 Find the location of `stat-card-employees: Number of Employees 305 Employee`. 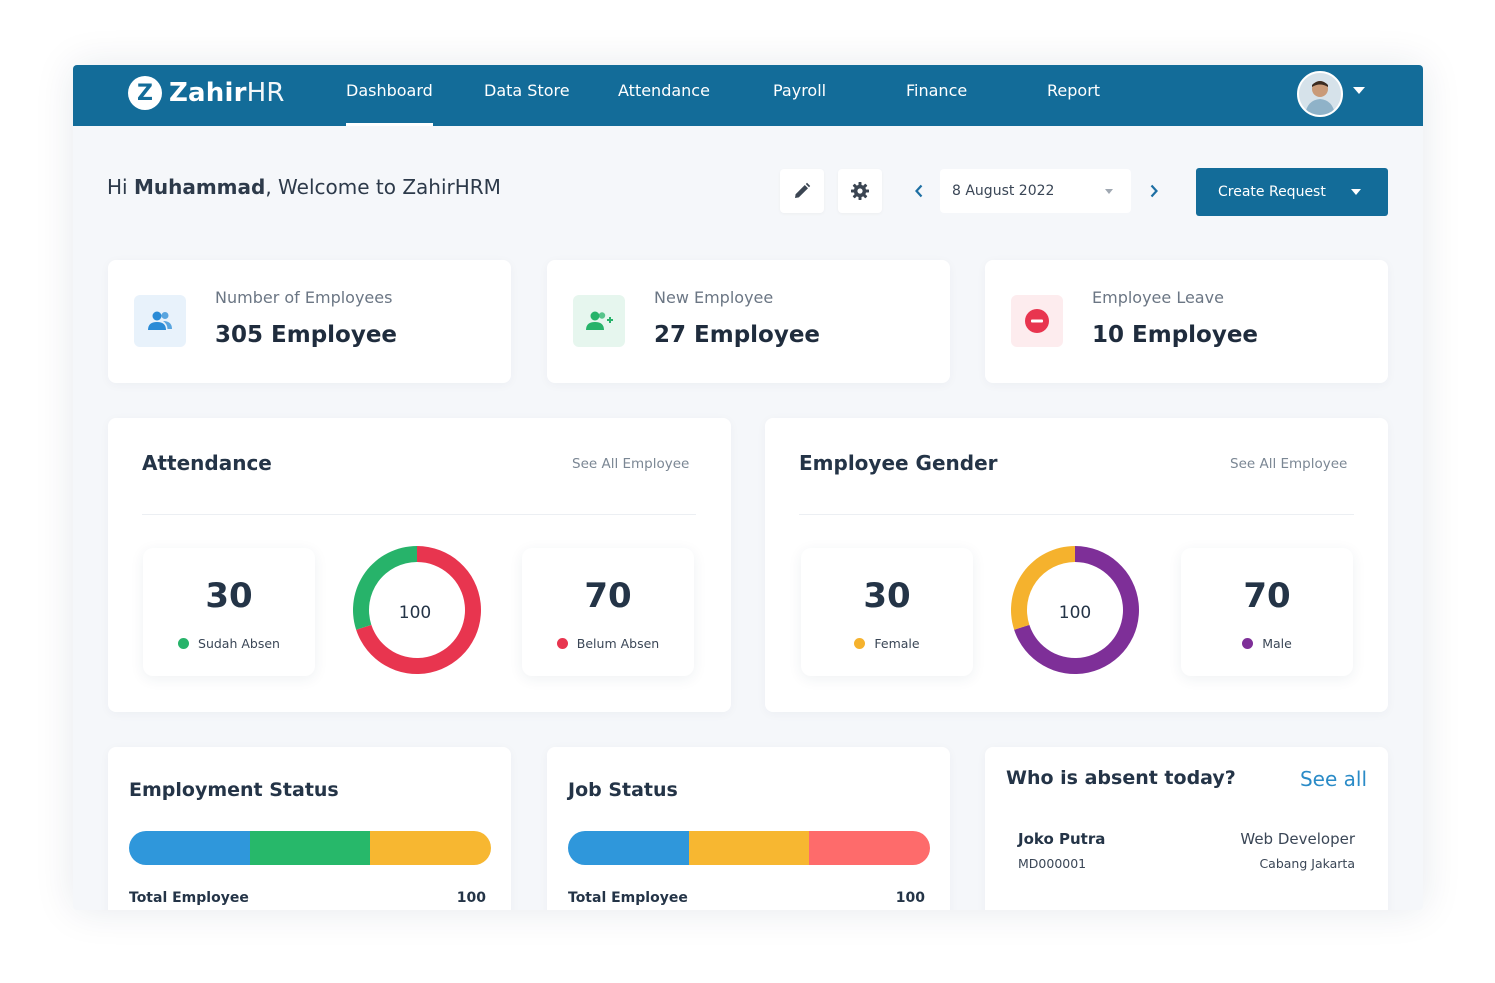

stat-card-employees: Number of Employees 305 Employee is located at coordinates (309, 321).